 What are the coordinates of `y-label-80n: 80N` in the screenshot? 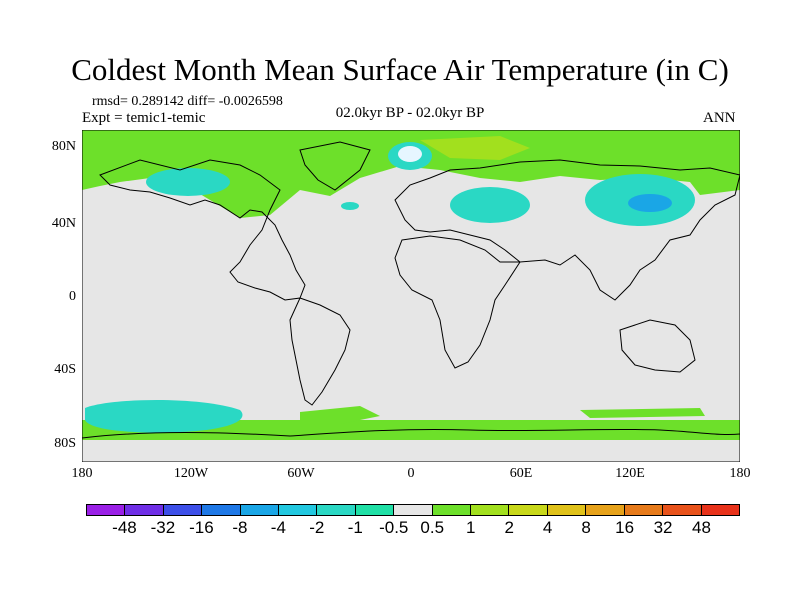 It's located at (63, 146).